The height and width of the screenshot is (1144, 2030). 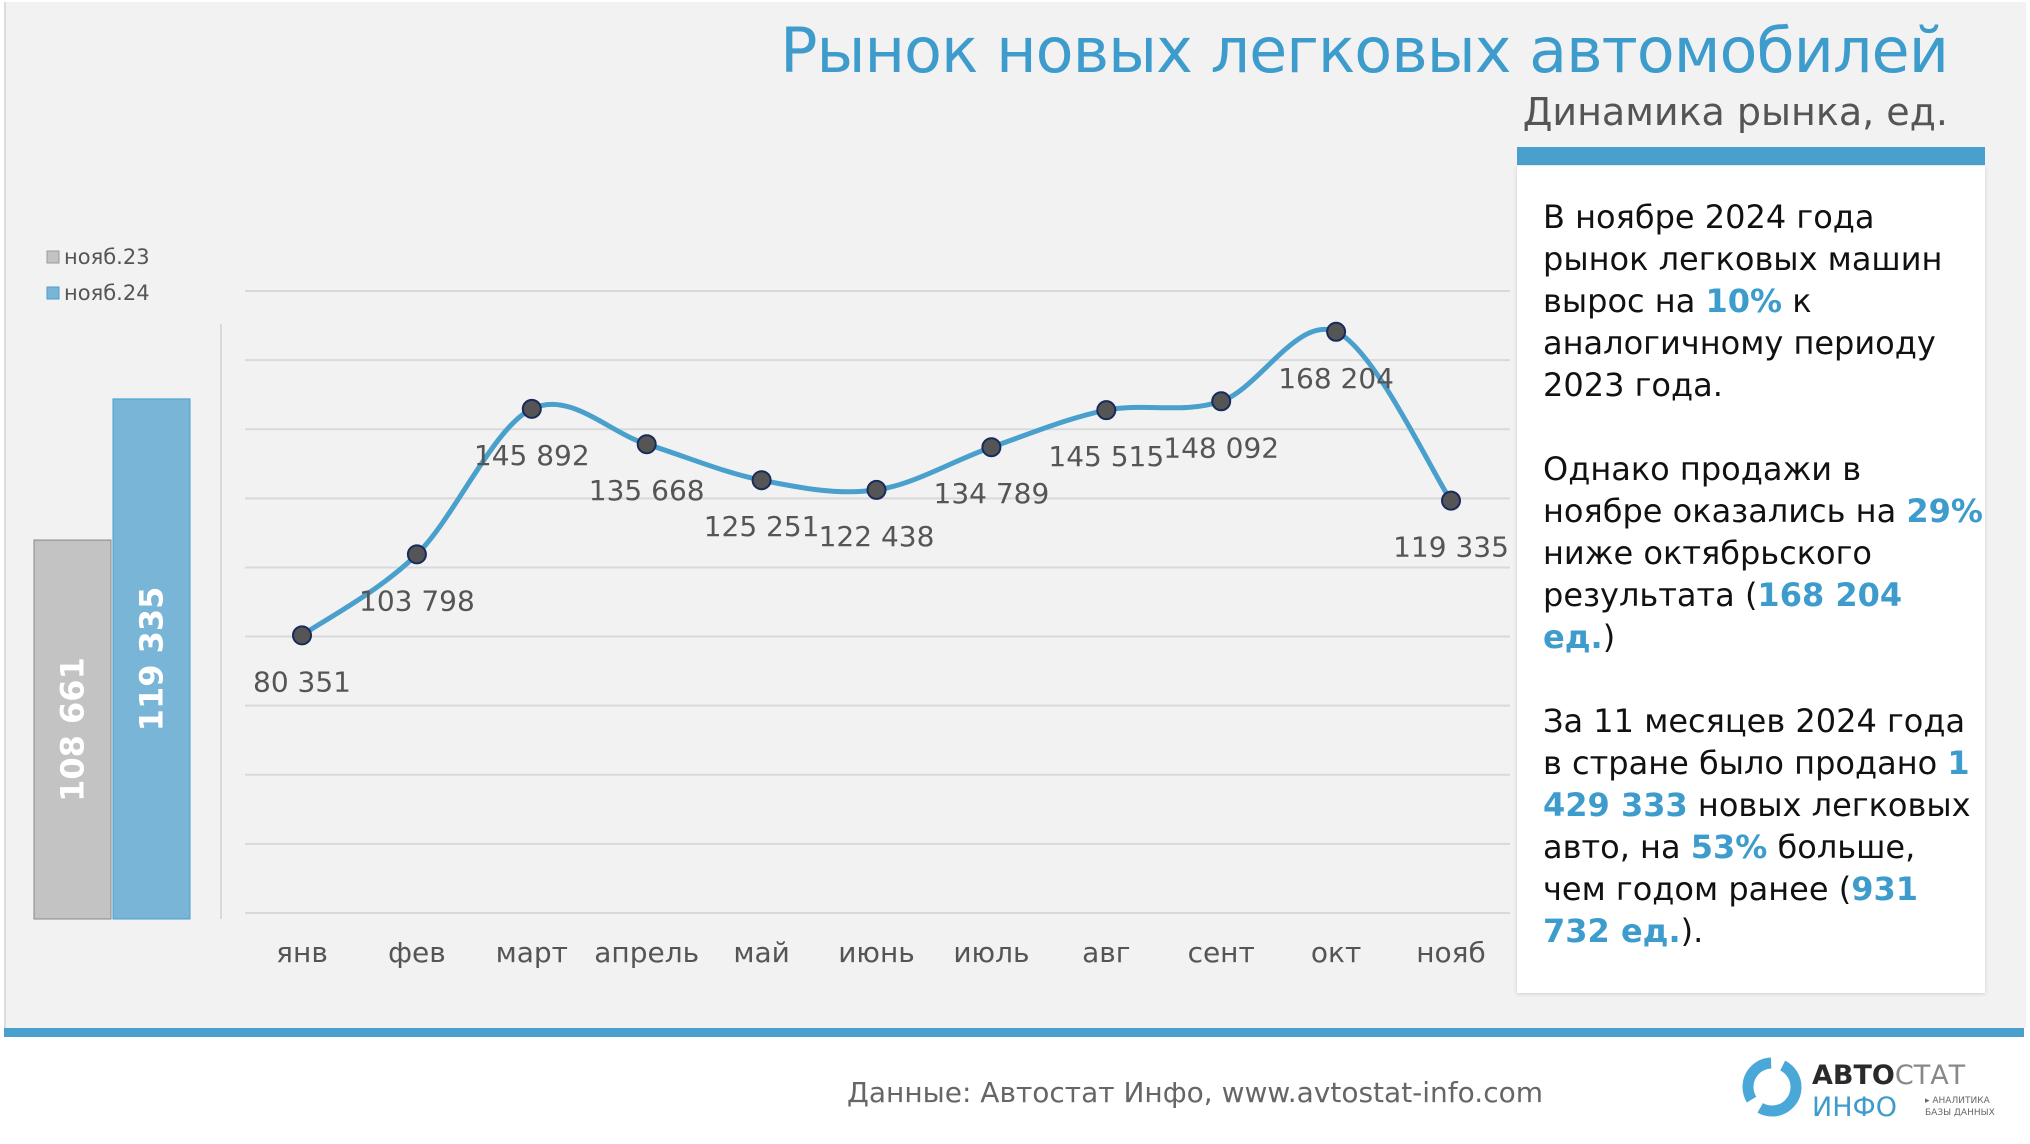 What do you see at coordinates (107, 293) in the screenshot?
I see `legend-label-2024: нояб.24` at bounding box center [107, 293].